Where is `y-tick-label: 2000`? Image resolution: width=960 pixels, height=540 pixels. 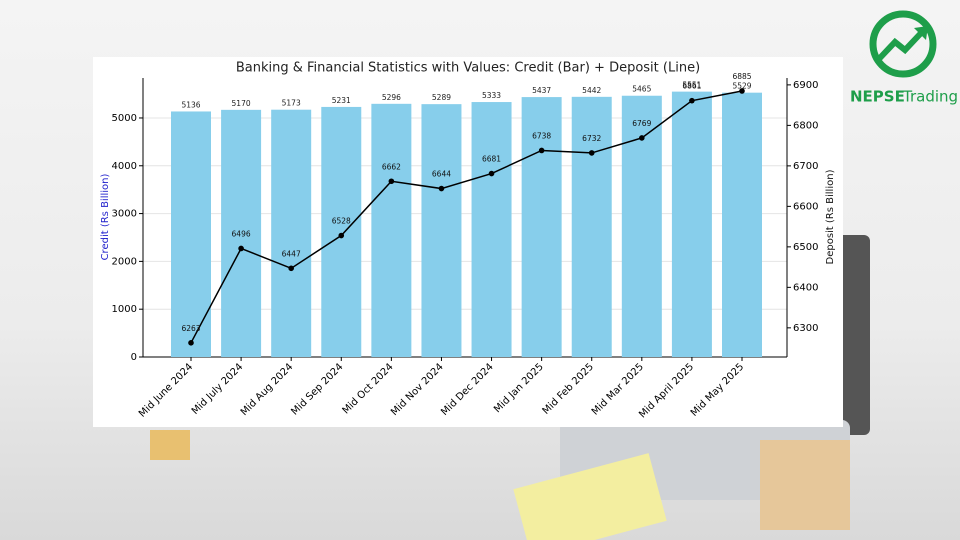
y-tick-label: 2000 is located at coordinates (124, 261).